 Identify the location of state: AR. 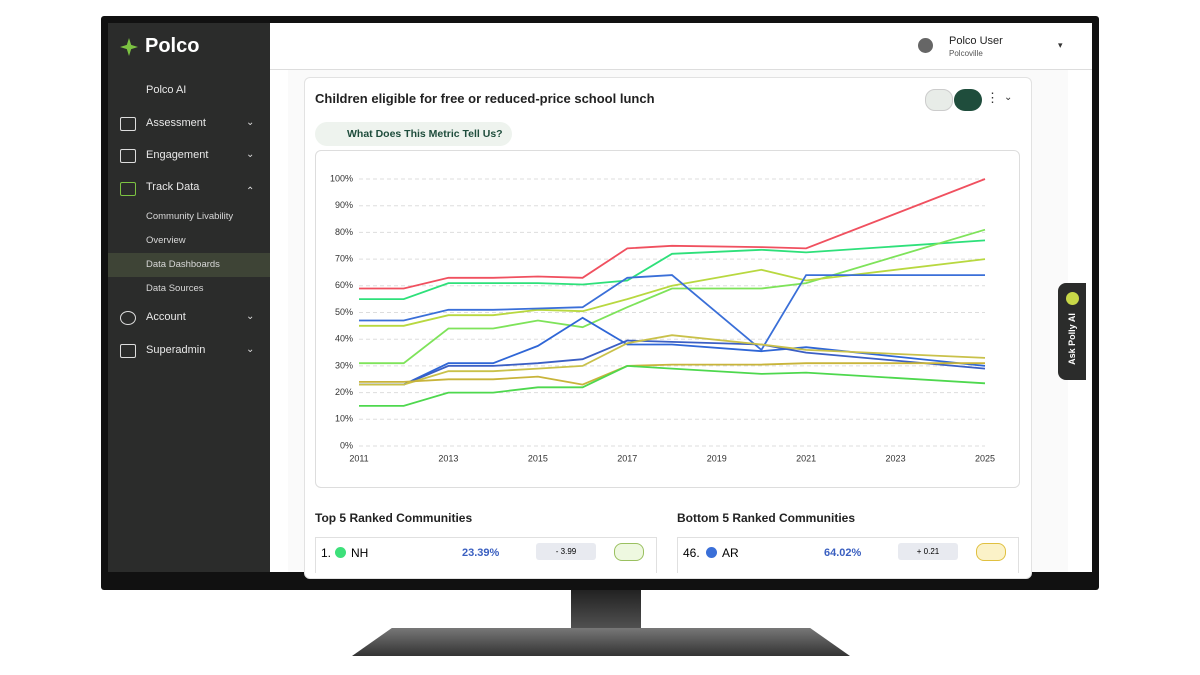
(730, 553).